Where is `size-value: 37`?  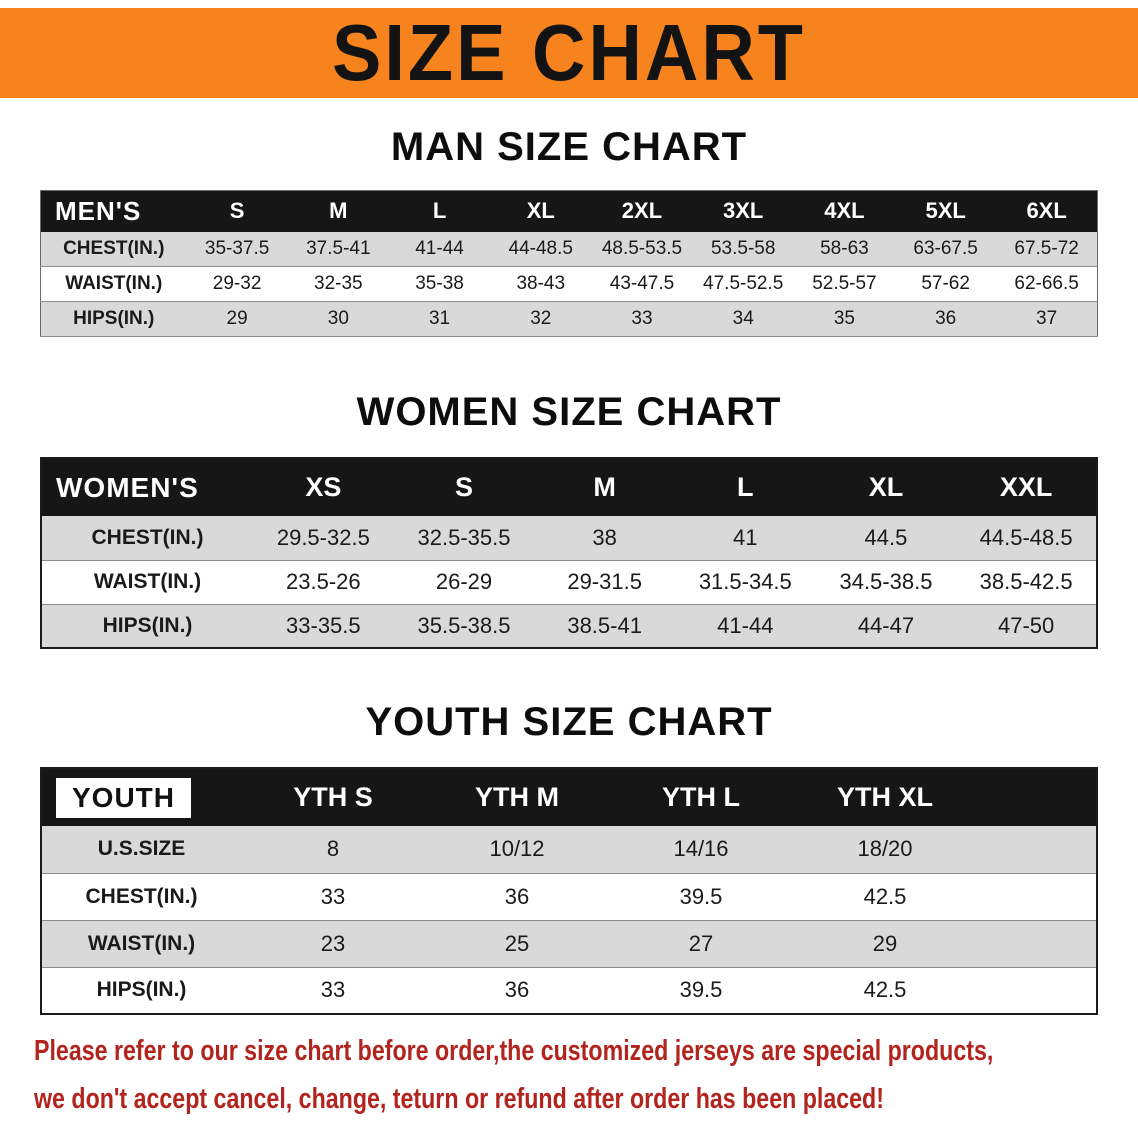
size-value: 37 is located at coordinates (1047, 319).